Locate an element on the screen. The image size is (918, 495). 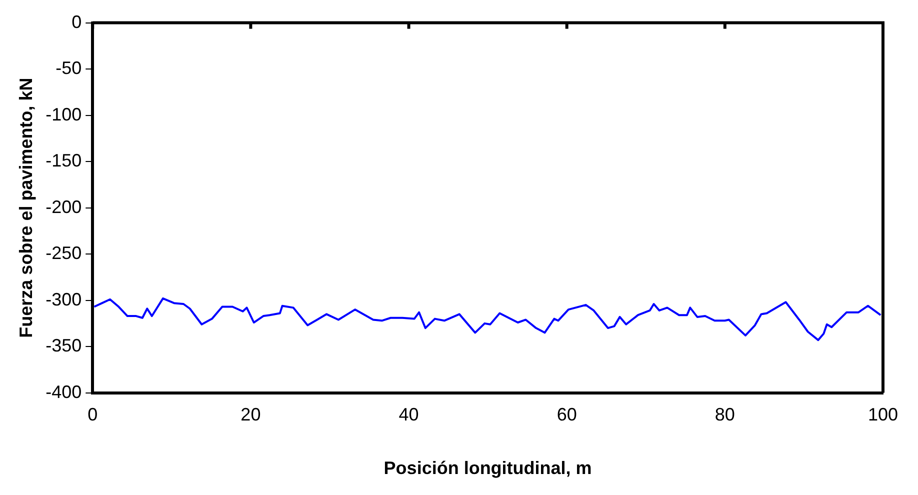
x-tick-label: 20 is located at coordinates (250, 414).